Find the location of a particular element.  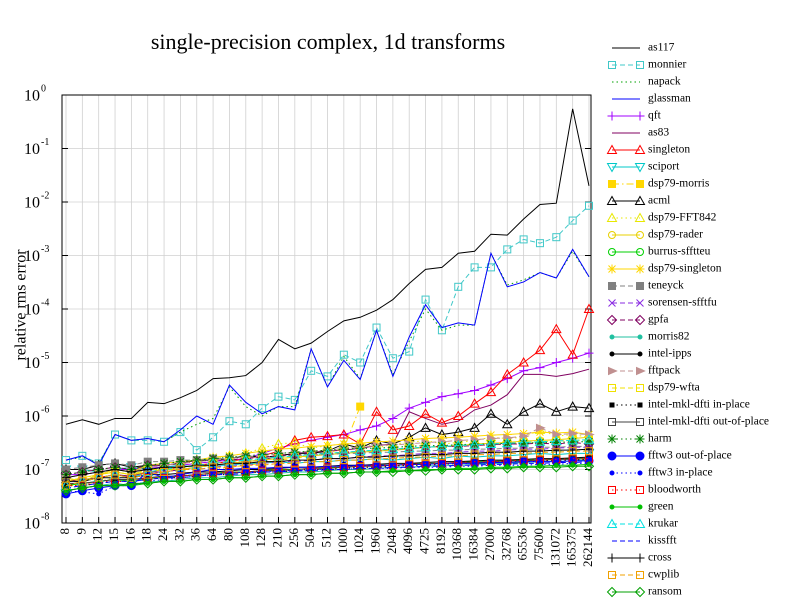

y-tick-exponent: -7 is located at coordinates (45, 463).